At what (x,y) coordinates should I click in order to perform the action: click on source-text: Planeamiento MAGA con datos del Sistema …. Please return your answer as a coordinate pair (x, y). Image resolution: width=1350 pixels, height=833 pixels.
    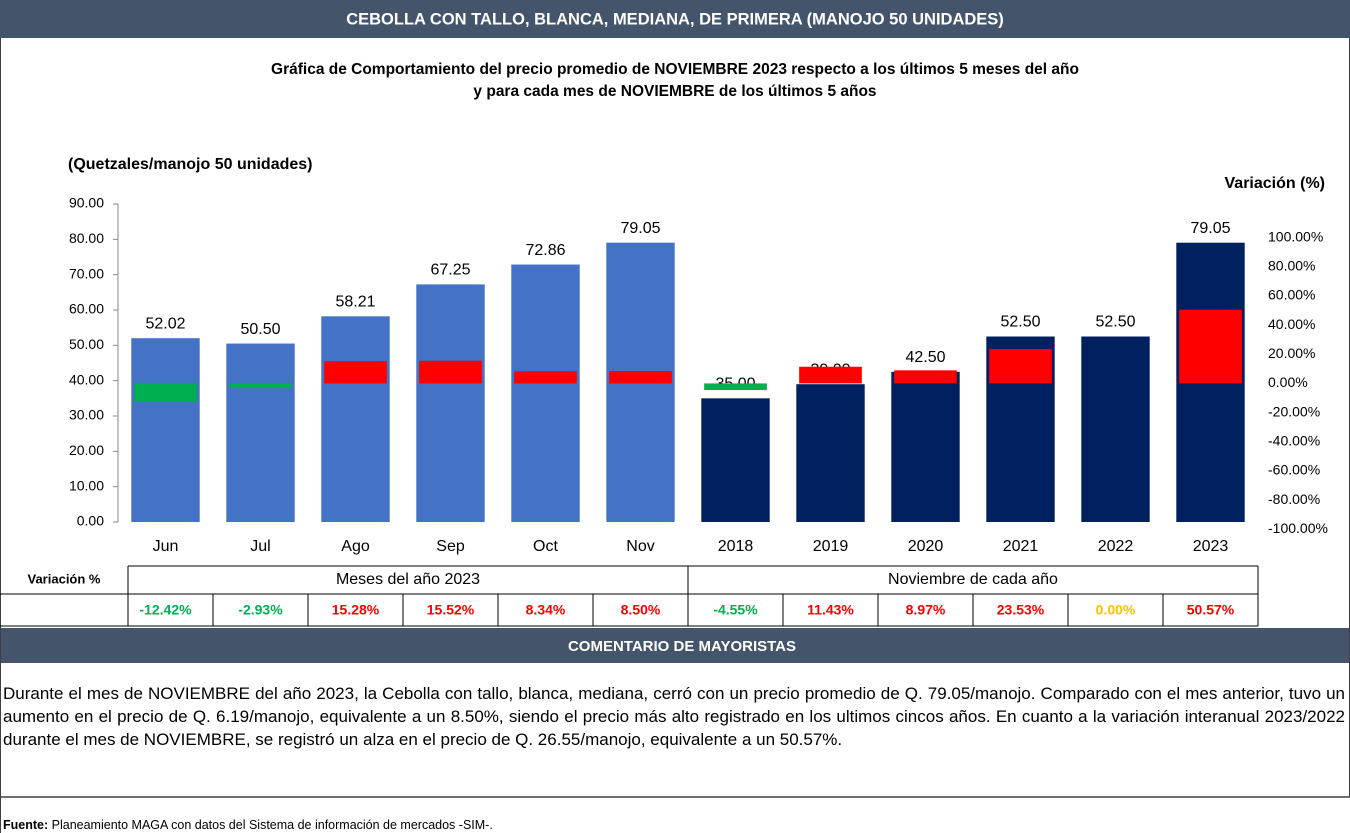
    Looking at the image, I should click on (272, 825).